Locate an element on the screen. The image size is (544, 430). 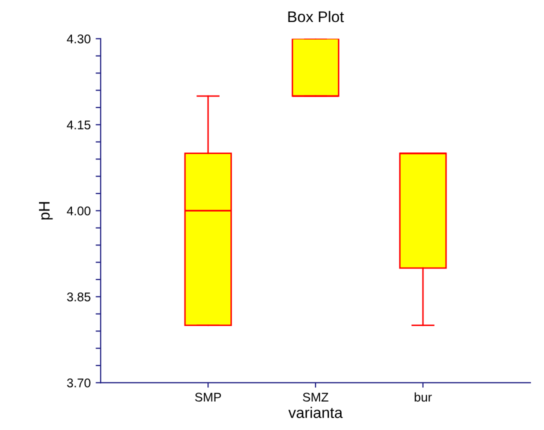
y-tick-label: 4.30 is located at coordinates (78, 39).